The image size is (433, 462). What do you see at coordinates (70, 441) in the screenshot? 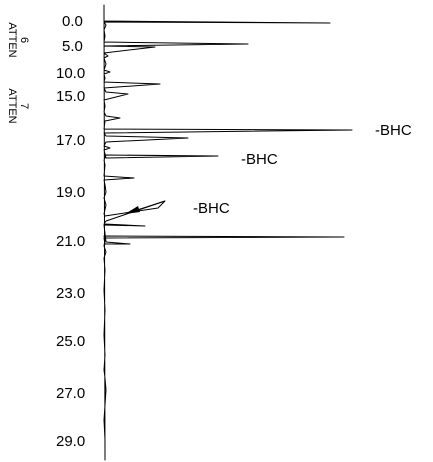
I see `tick-label-10: 29.0` at bounding box center [70, 441].